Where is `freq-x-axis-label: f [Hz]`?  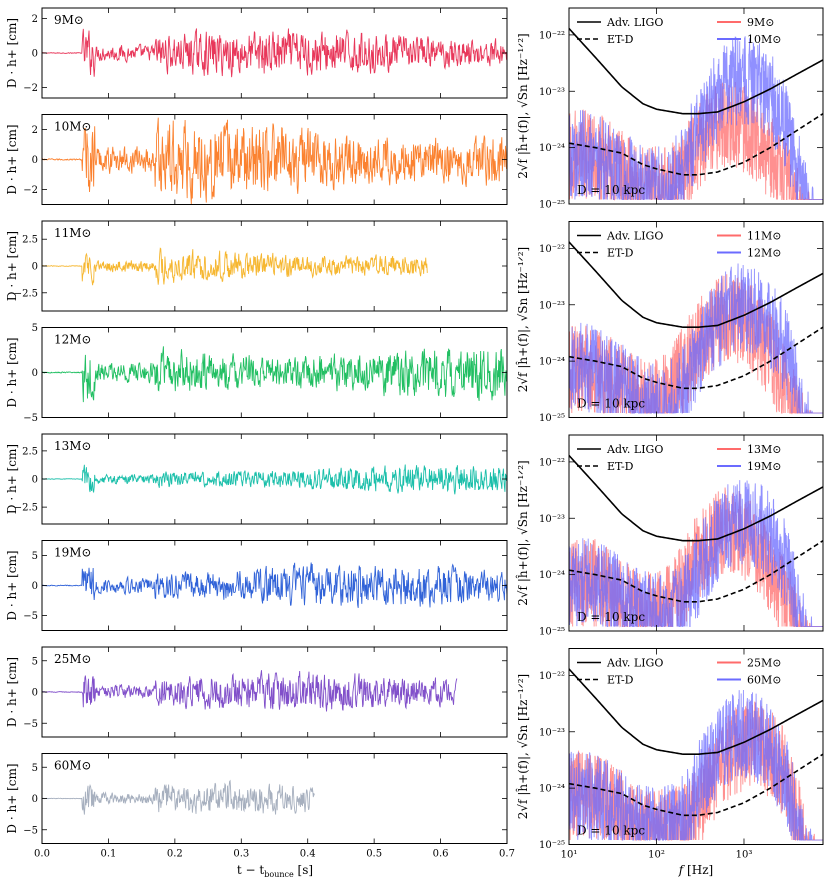 freq-x-axis-label: f [Hz] is located at coordinates (695, 870).